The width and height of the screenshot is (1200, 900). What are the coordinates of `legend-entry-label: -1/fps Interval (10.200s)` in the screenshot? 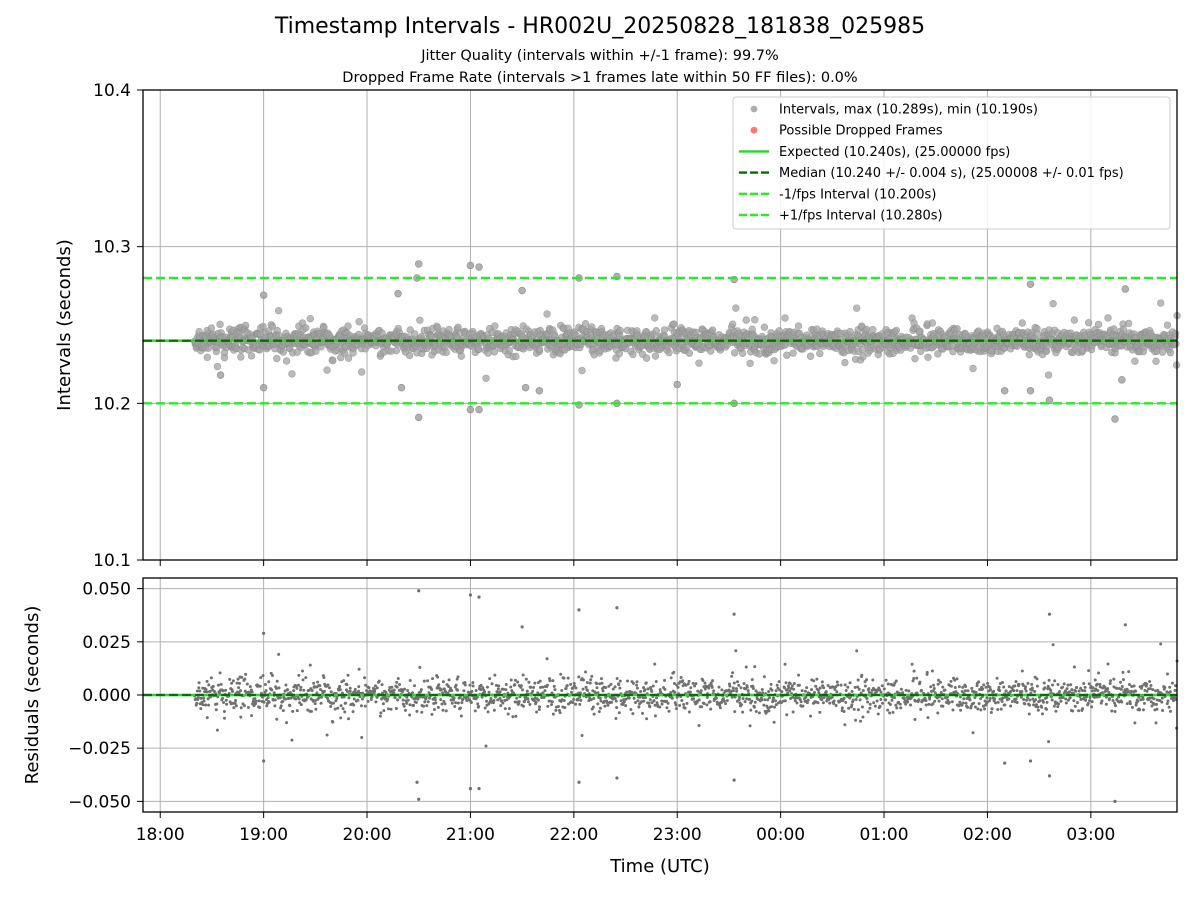 It's located at (857, 194).